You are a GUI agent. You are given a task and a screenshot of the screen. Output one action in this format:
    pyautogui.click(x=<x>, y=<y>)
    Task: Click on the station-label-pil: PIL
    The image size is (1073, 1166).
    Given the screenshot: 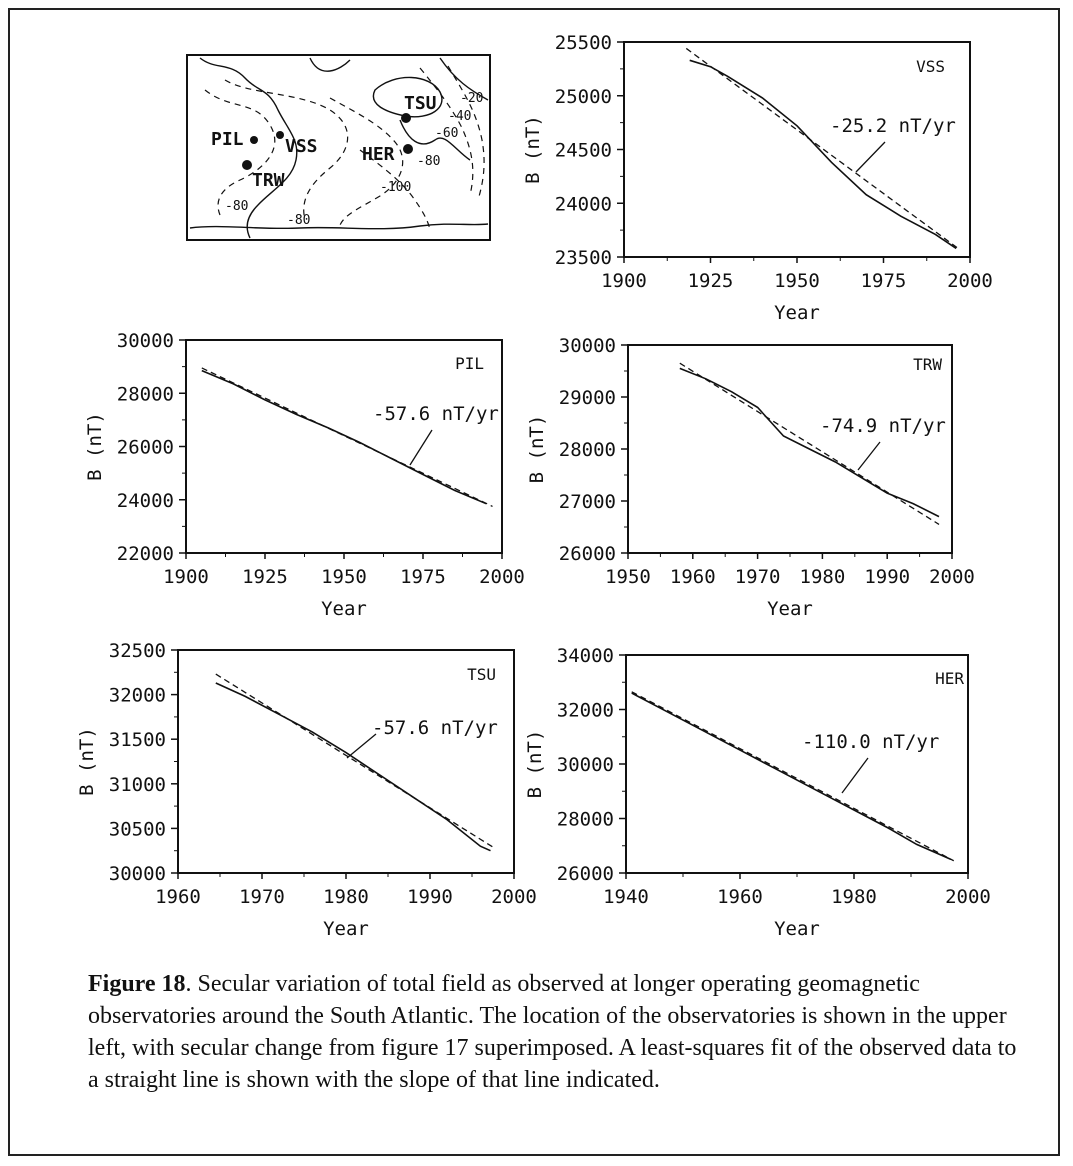 What is the action you would take?
    pyautogui.click(x=227, y=139)
    